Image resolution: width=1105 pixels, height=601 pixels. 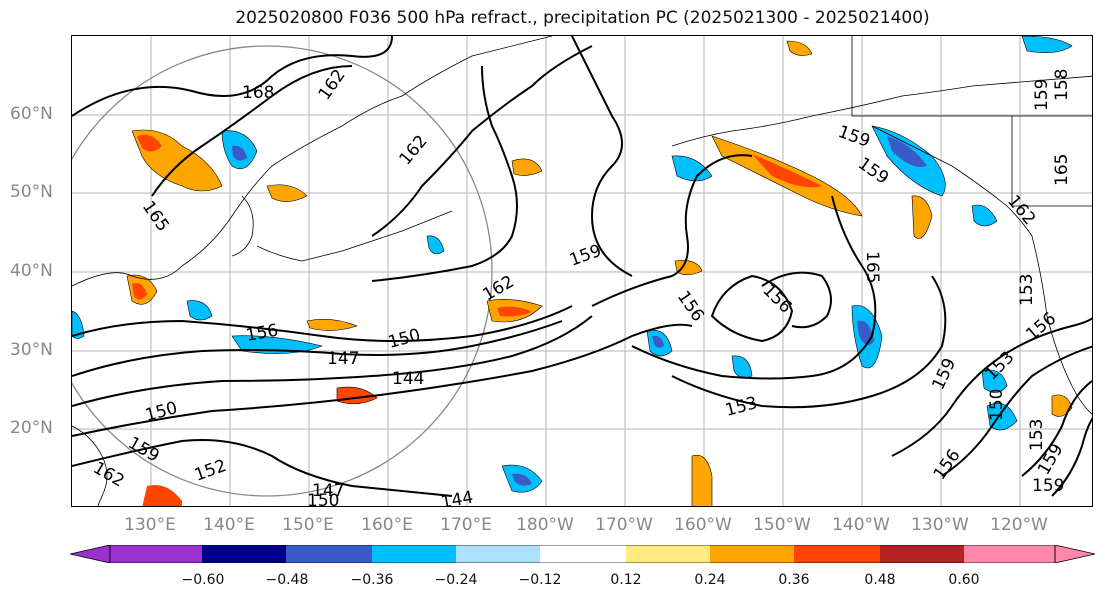 I want to click on lat-label-50n: 50°N, so click(x=31, y=192).